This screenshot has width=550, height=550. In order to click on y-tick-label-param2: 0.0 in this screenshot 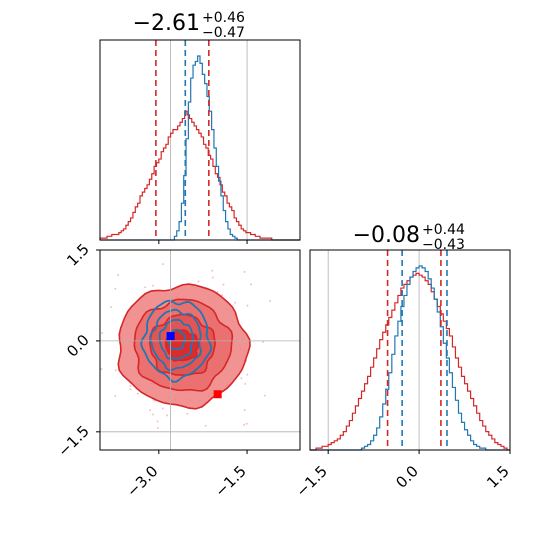, I will do `click(78, 346)`.